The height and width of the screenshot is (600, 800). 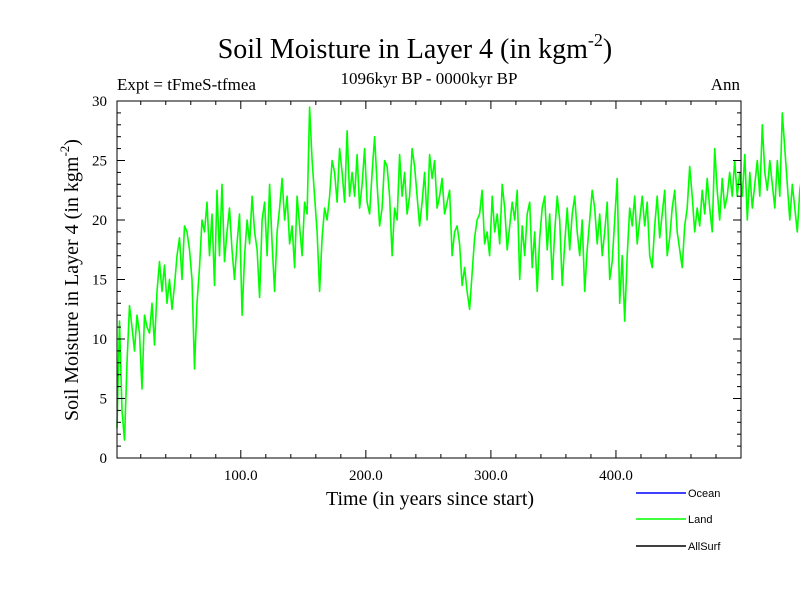 What do you see at coordinates (726, 84) in the screenshot?
I see `season-label: Ann` at bounding box center [726, 84].